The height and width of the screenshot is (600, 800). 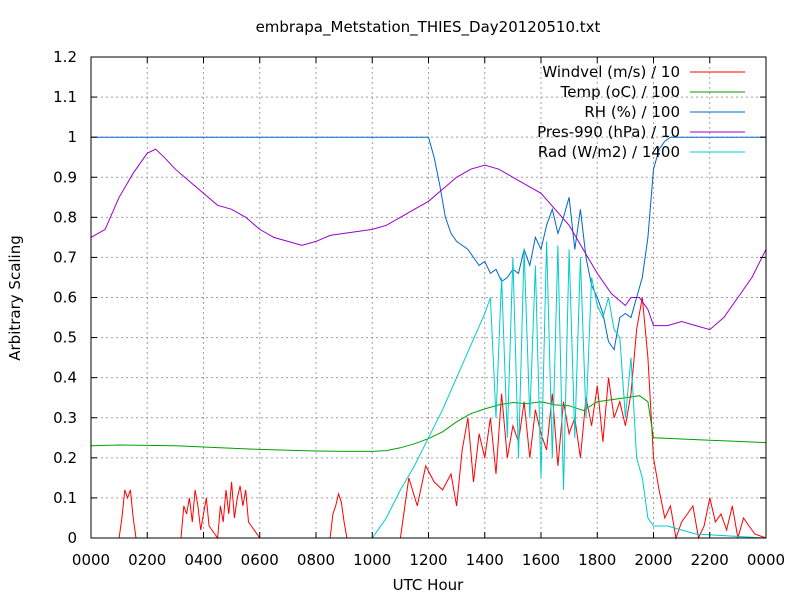 I want to click on x-tick-label: 1800, so click(x=597, y=560).